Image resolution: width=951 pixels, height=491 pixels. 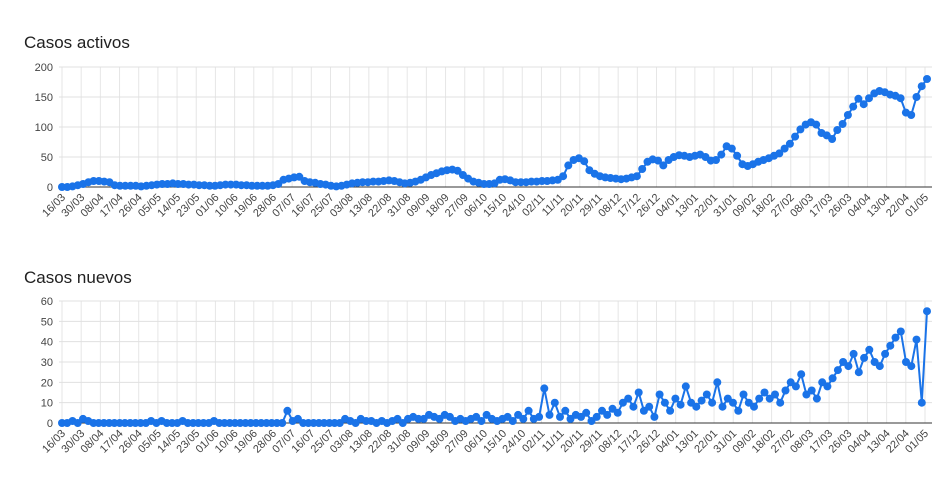 I want to click on y-tick-label: 40, so click(x=47, y=343).